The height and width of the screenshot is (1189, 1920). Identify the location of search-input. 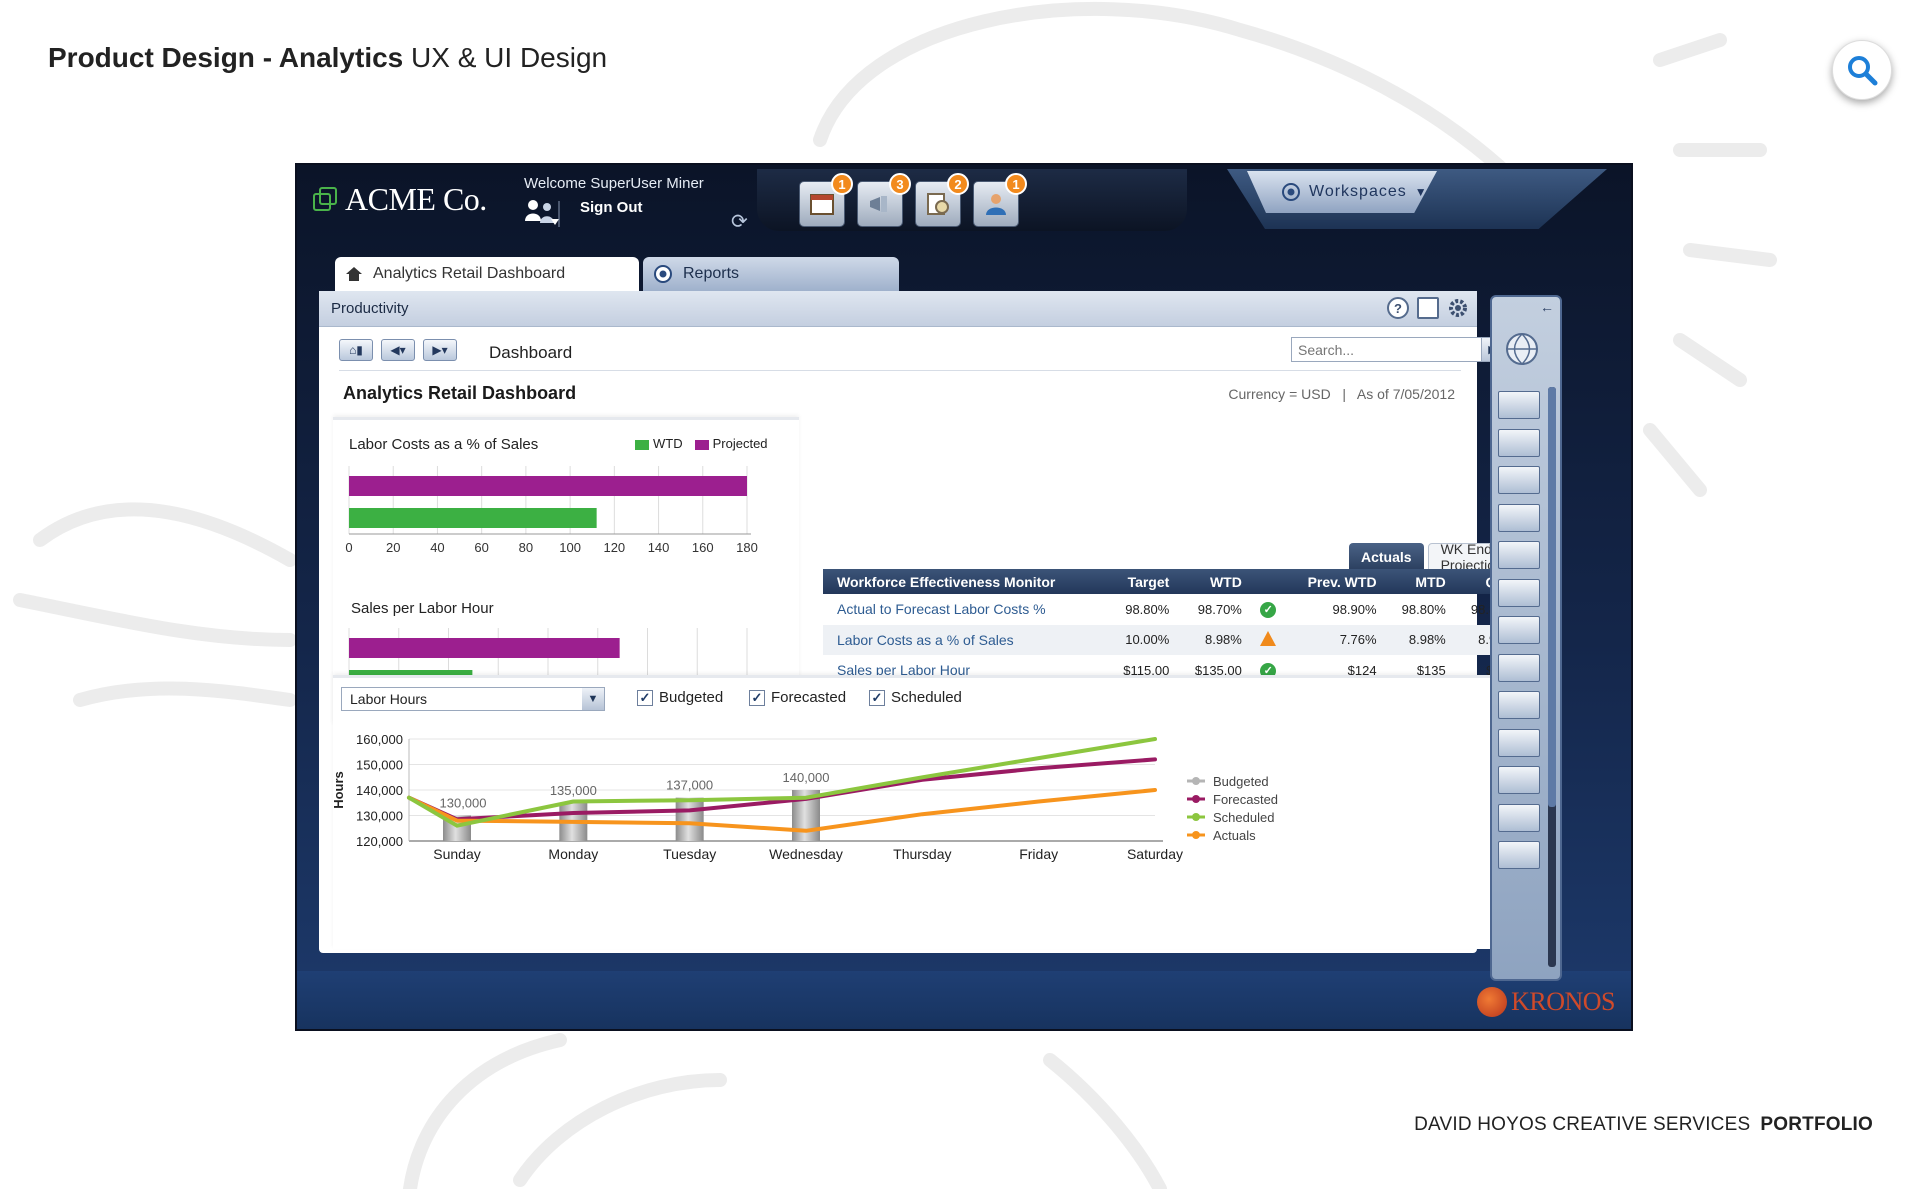
(1397, 349).